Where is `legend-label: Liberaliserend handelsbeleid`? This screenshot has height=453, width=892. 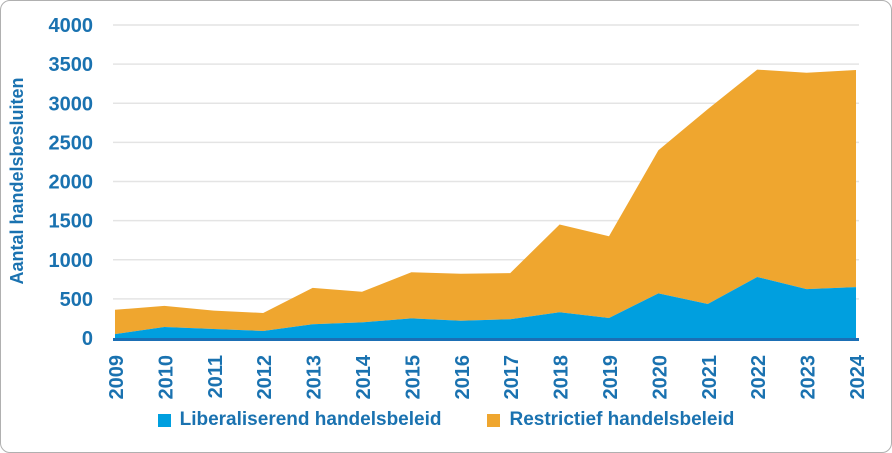 legend-label: Liberaliserend handelsbeleid is located at coordinates (310, 419).